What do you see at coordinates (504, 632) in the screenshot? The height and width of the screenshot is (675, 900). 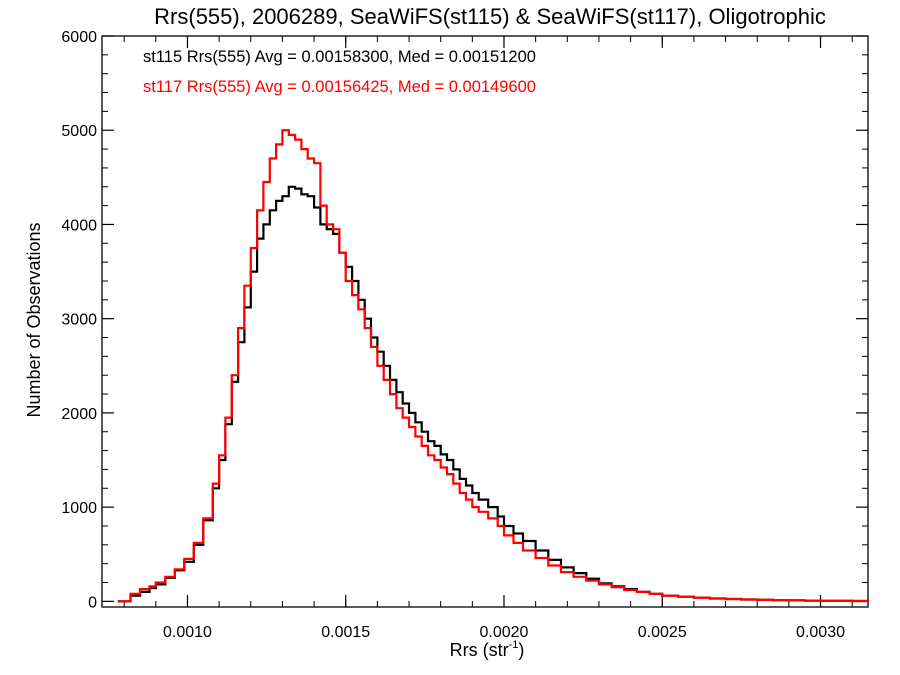 I see `x-tick-label: 0.0020` at bounding box center [504, 632].